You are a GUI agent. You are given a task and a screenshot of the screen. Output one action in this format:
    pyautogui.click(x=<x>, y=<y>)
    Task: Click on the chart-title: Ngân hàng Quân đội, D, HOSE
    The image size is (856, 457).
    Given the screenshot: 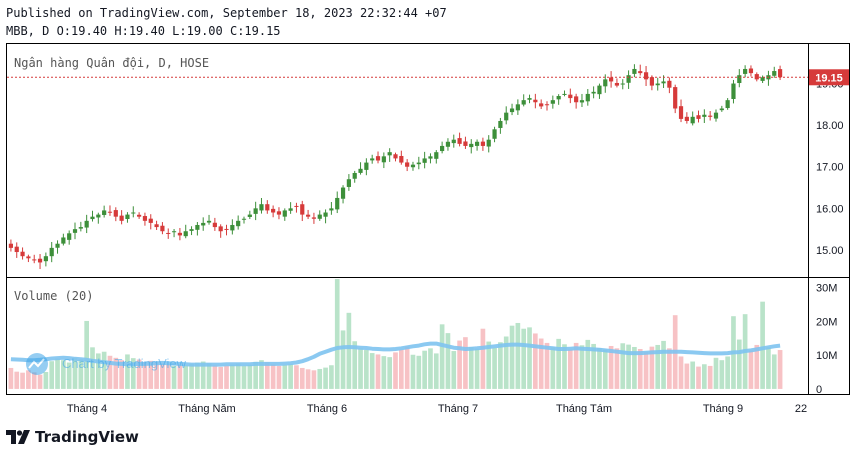 What is the action you would take?
    pyautogui.click(x=111, y=63)
    